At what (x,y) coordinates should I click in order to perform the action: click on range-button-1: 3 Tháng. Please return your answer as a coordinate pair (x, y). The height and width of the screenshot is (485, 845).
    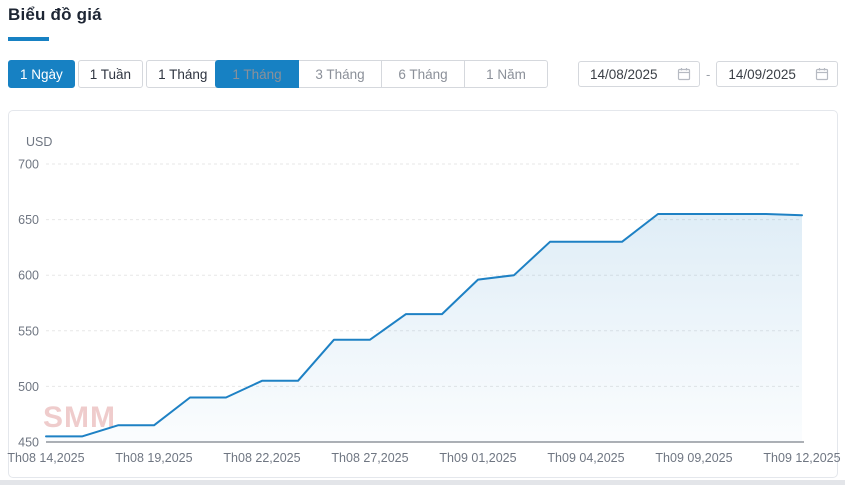
    Looking at the image, I should click on (340, 74).